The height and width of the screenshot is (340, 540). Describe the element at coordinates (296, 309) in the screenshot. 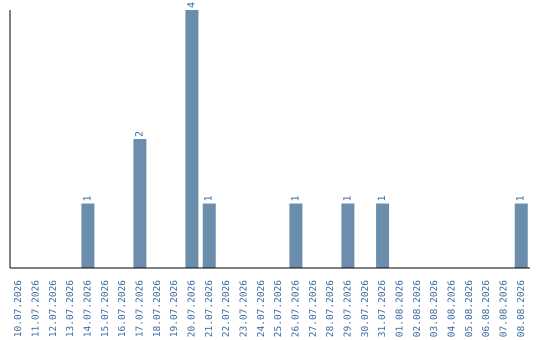

I see `x-tick-label: 26.07.2026` at that location.